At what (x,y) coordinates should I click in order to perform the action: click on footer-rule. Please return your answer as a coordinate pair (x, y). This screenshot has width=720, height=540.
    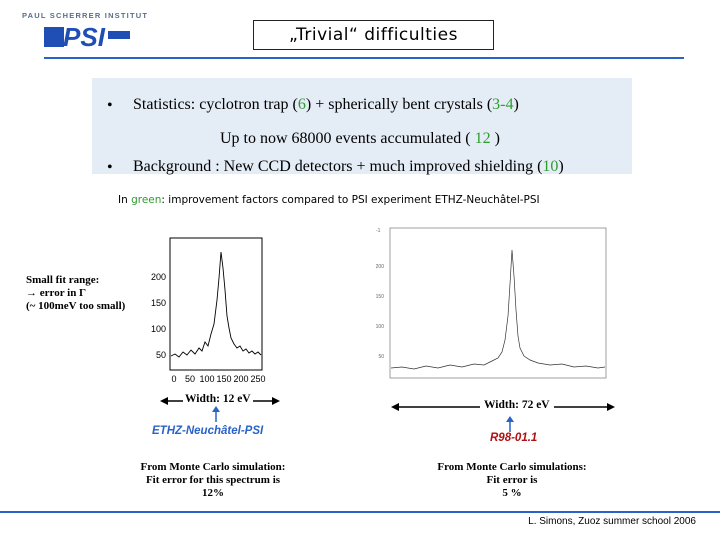
    Looking at the image, I should click on (360, 512).